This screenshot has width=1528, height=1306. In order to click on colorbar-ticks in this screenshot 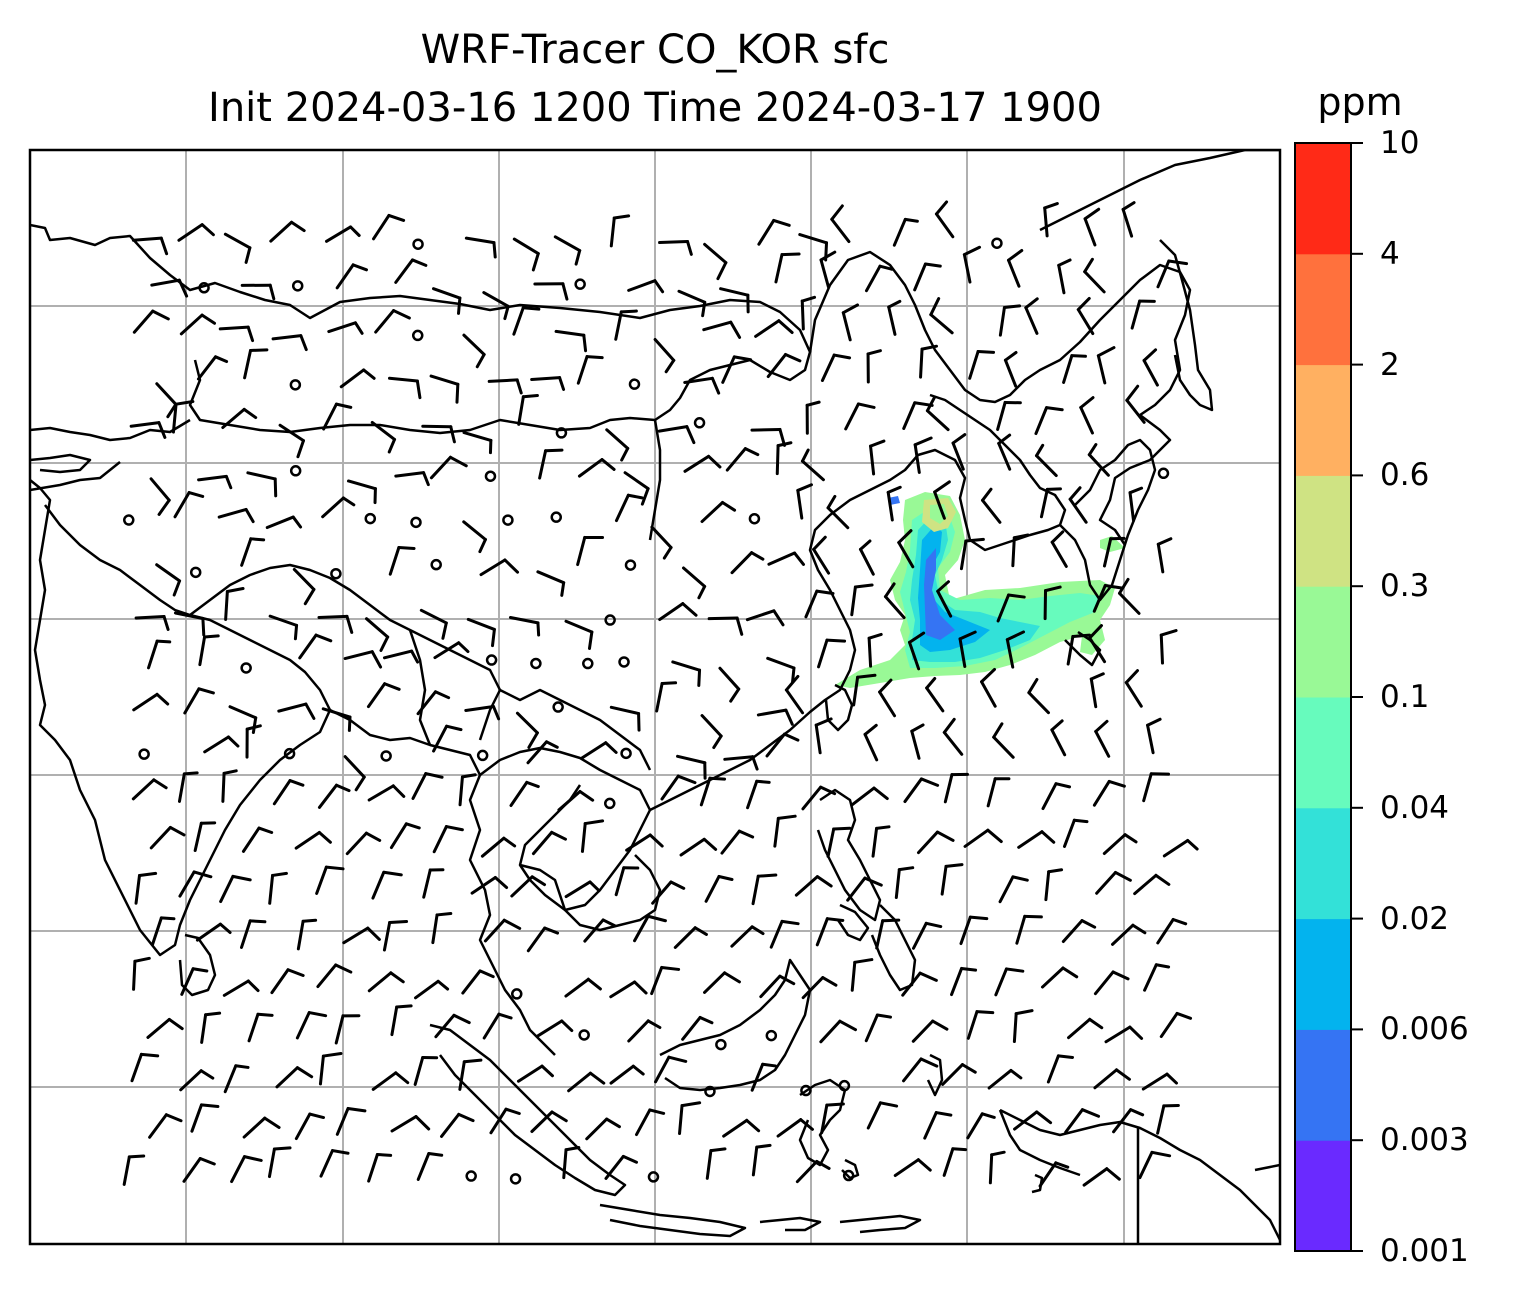, I will do `click(1357, 697)`.